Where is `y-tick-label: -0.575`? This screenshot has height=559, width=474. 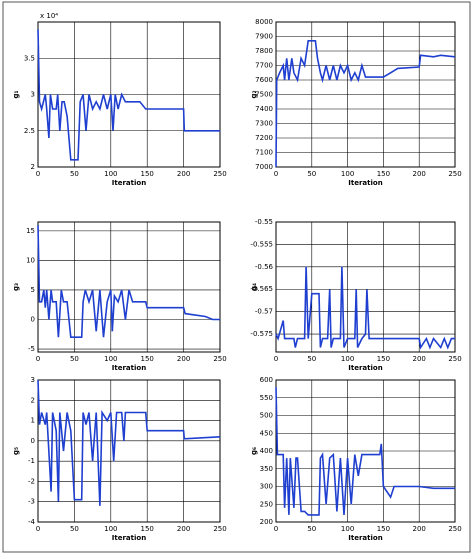 y-tick-label: -0.575 is located at coordinates (261, 334).